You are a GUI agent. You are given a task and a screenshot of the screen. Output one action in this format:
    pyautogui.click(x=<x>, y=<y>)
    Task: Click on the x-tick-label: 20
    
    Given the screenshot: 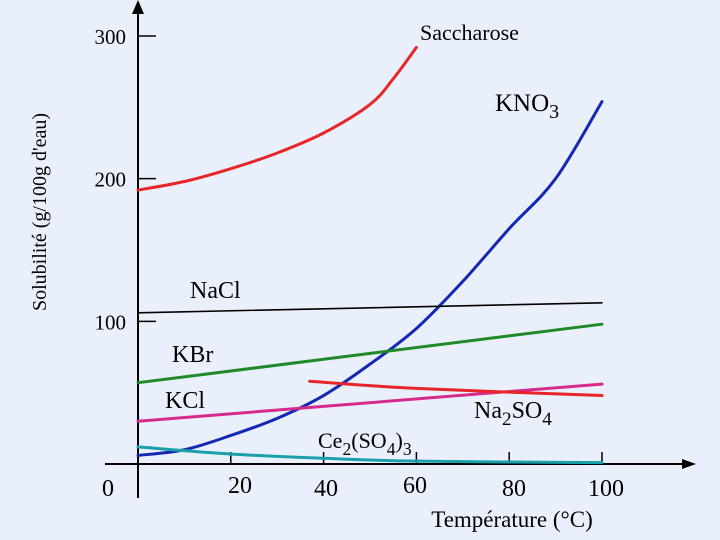 What is the action you would take?
    pyautogui.click(x=240, y=486)
    